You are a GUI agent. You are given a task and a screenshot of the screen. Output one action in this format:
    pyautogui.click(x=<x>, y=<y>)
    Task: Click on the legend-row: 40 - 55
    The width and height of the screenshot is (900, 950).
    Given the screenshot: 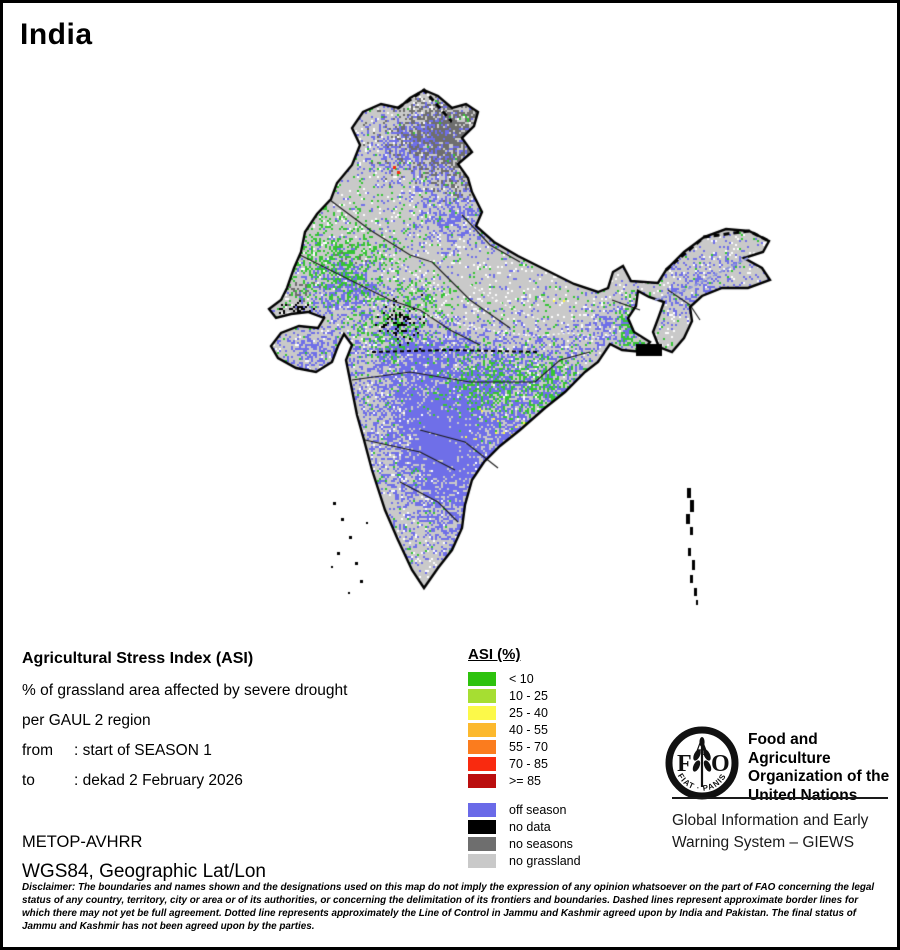 What is the action you would take?
    pyautogui.click(x=524, y=730)
    